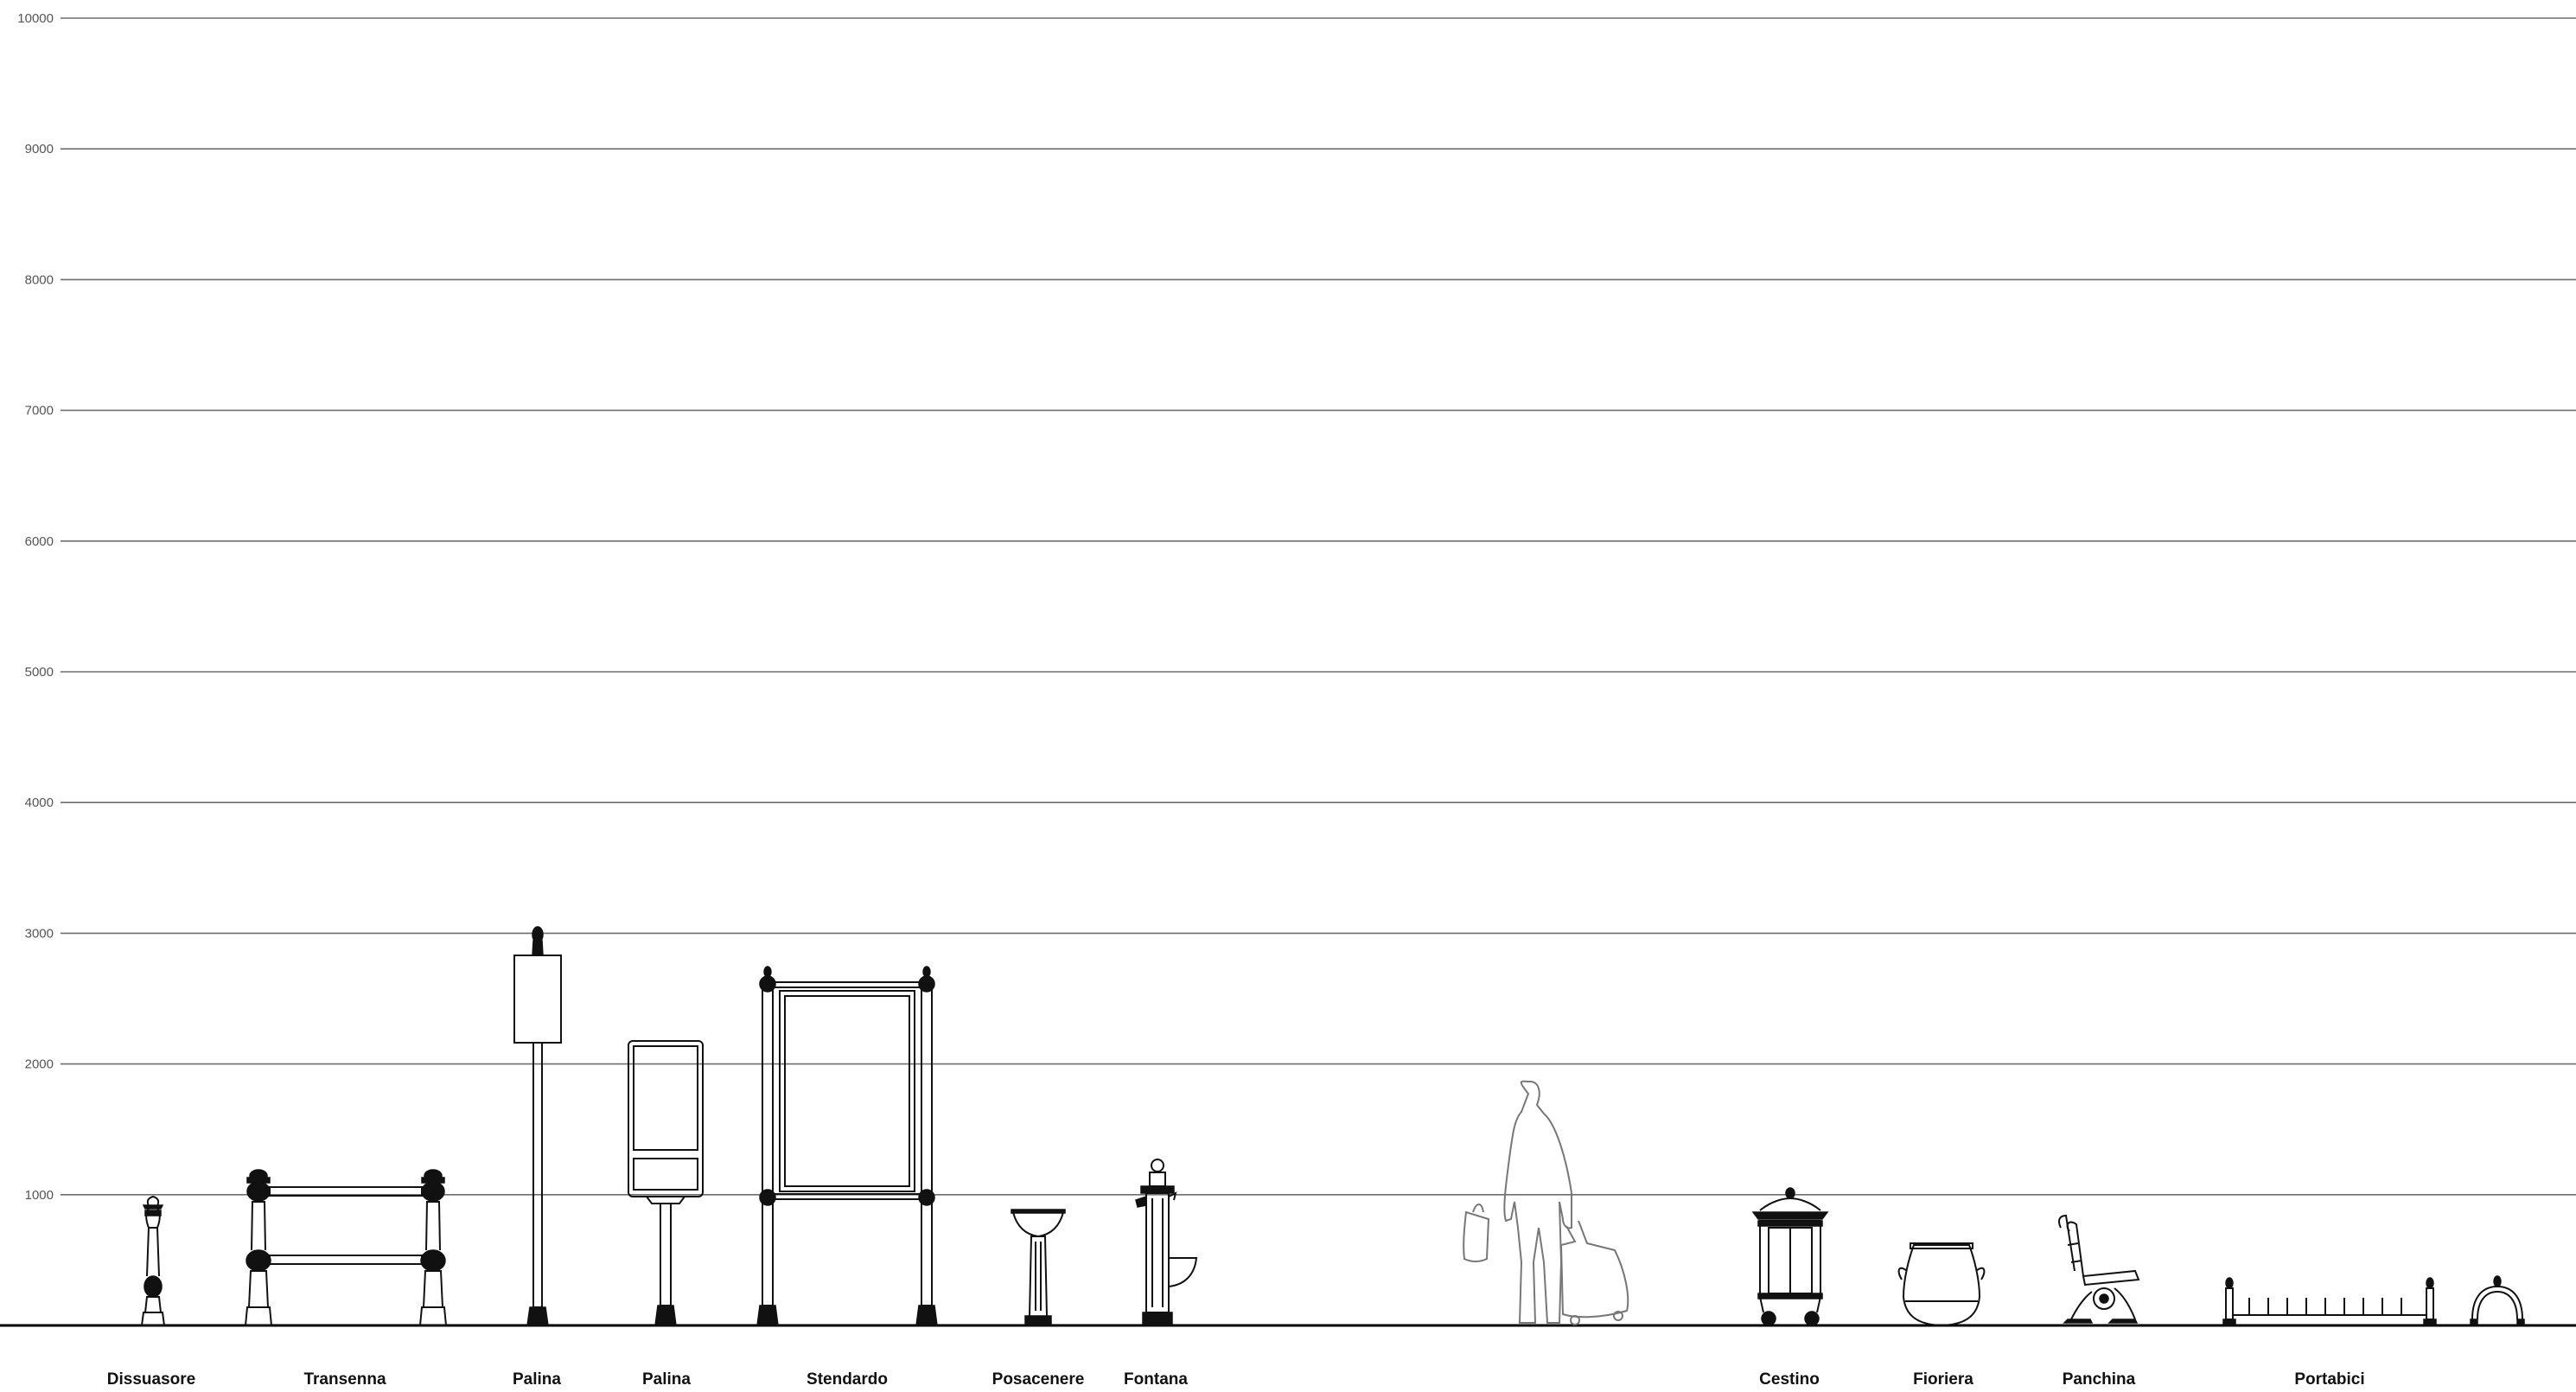 The image size is (2576, 1392). I want to click on item-label: Dissuasore, so click(151, 1379).